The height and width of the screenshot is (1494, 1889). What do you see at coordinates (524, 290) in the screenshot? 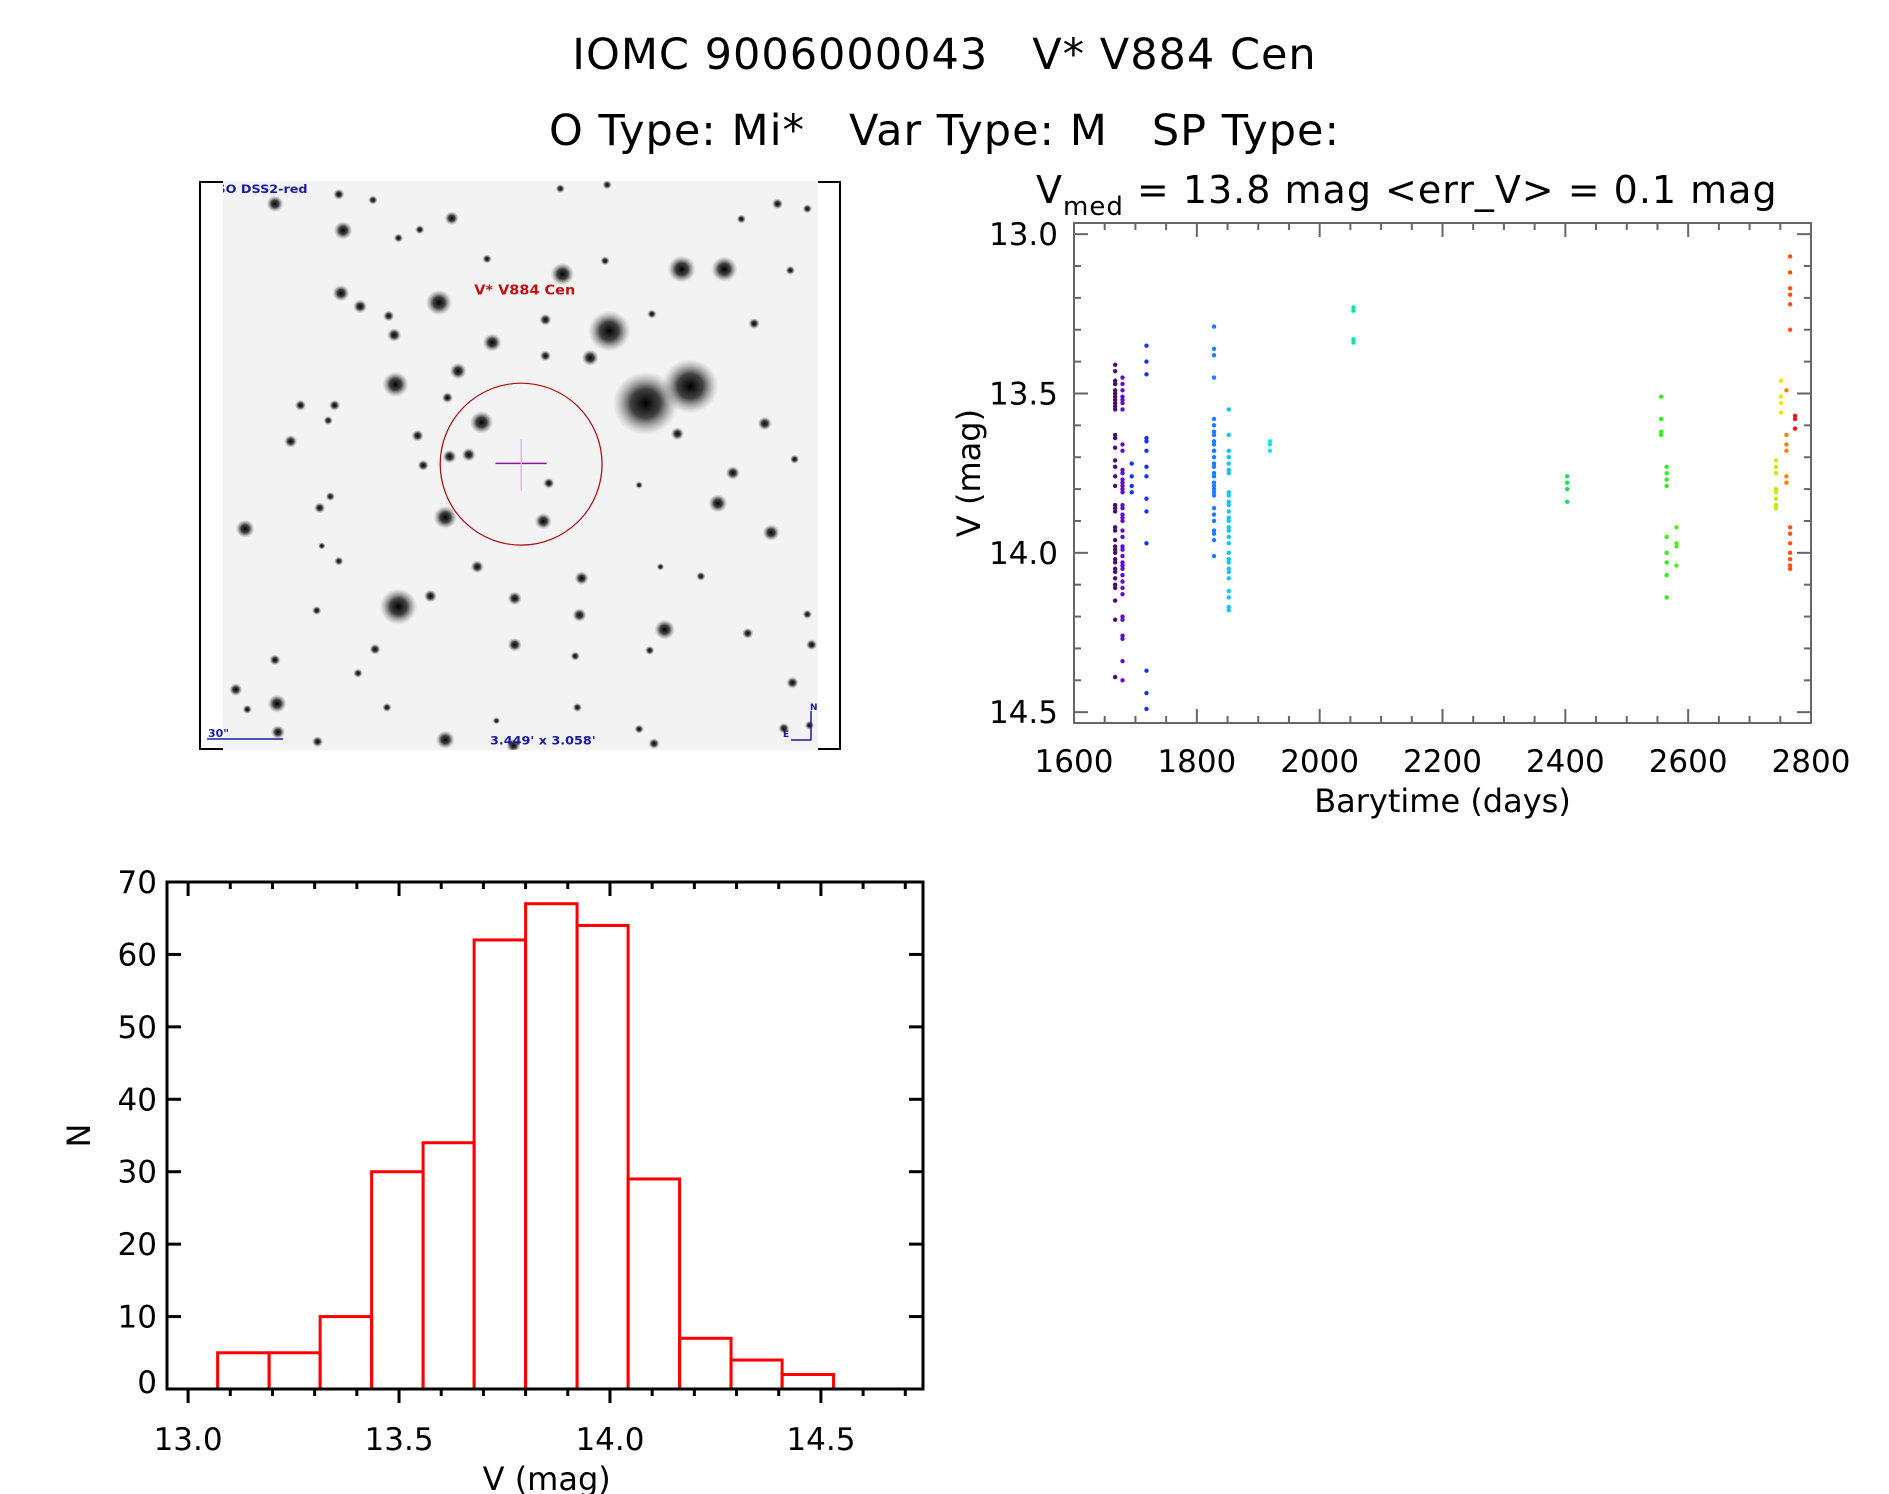
I see `target-label: V* V884 Cen` at bounding box center [524, 290].